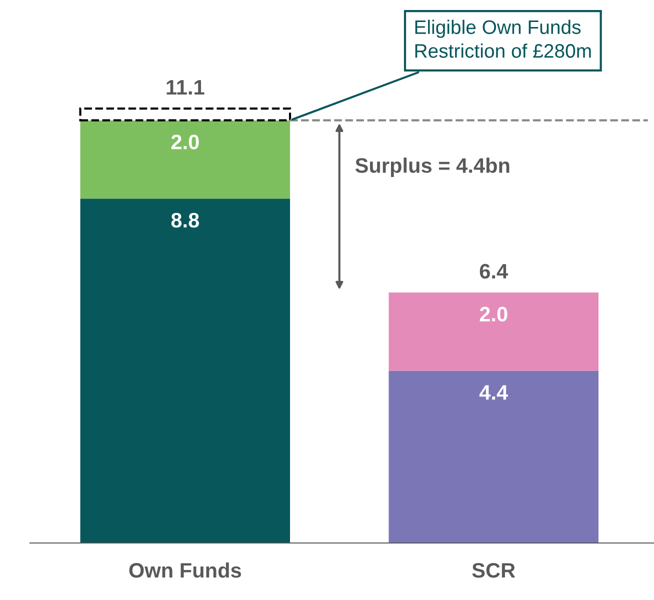 This screenshot has height=600, width=654. Describe the element at coordinates (494, 271) in the screenshot. I see `total-label: 6.4` at that location.